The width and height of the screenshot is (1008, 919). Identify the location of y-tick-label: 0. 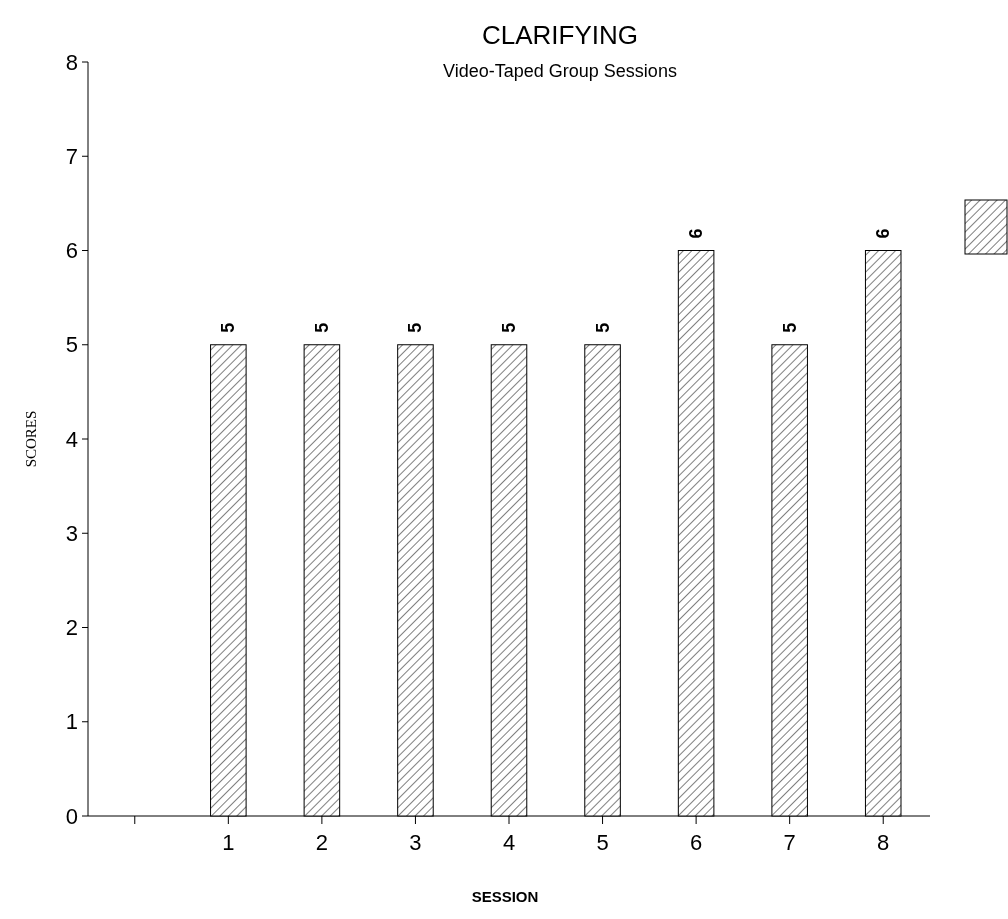
(71, 816).